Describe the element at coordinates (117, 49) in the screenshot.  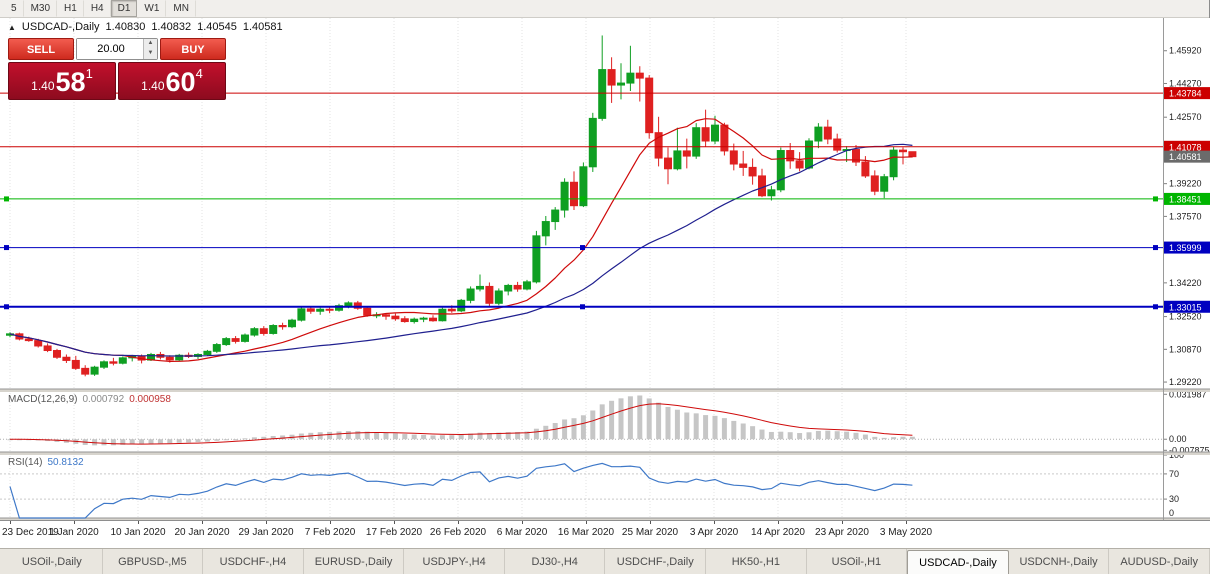
I see `volume-input` at that location.